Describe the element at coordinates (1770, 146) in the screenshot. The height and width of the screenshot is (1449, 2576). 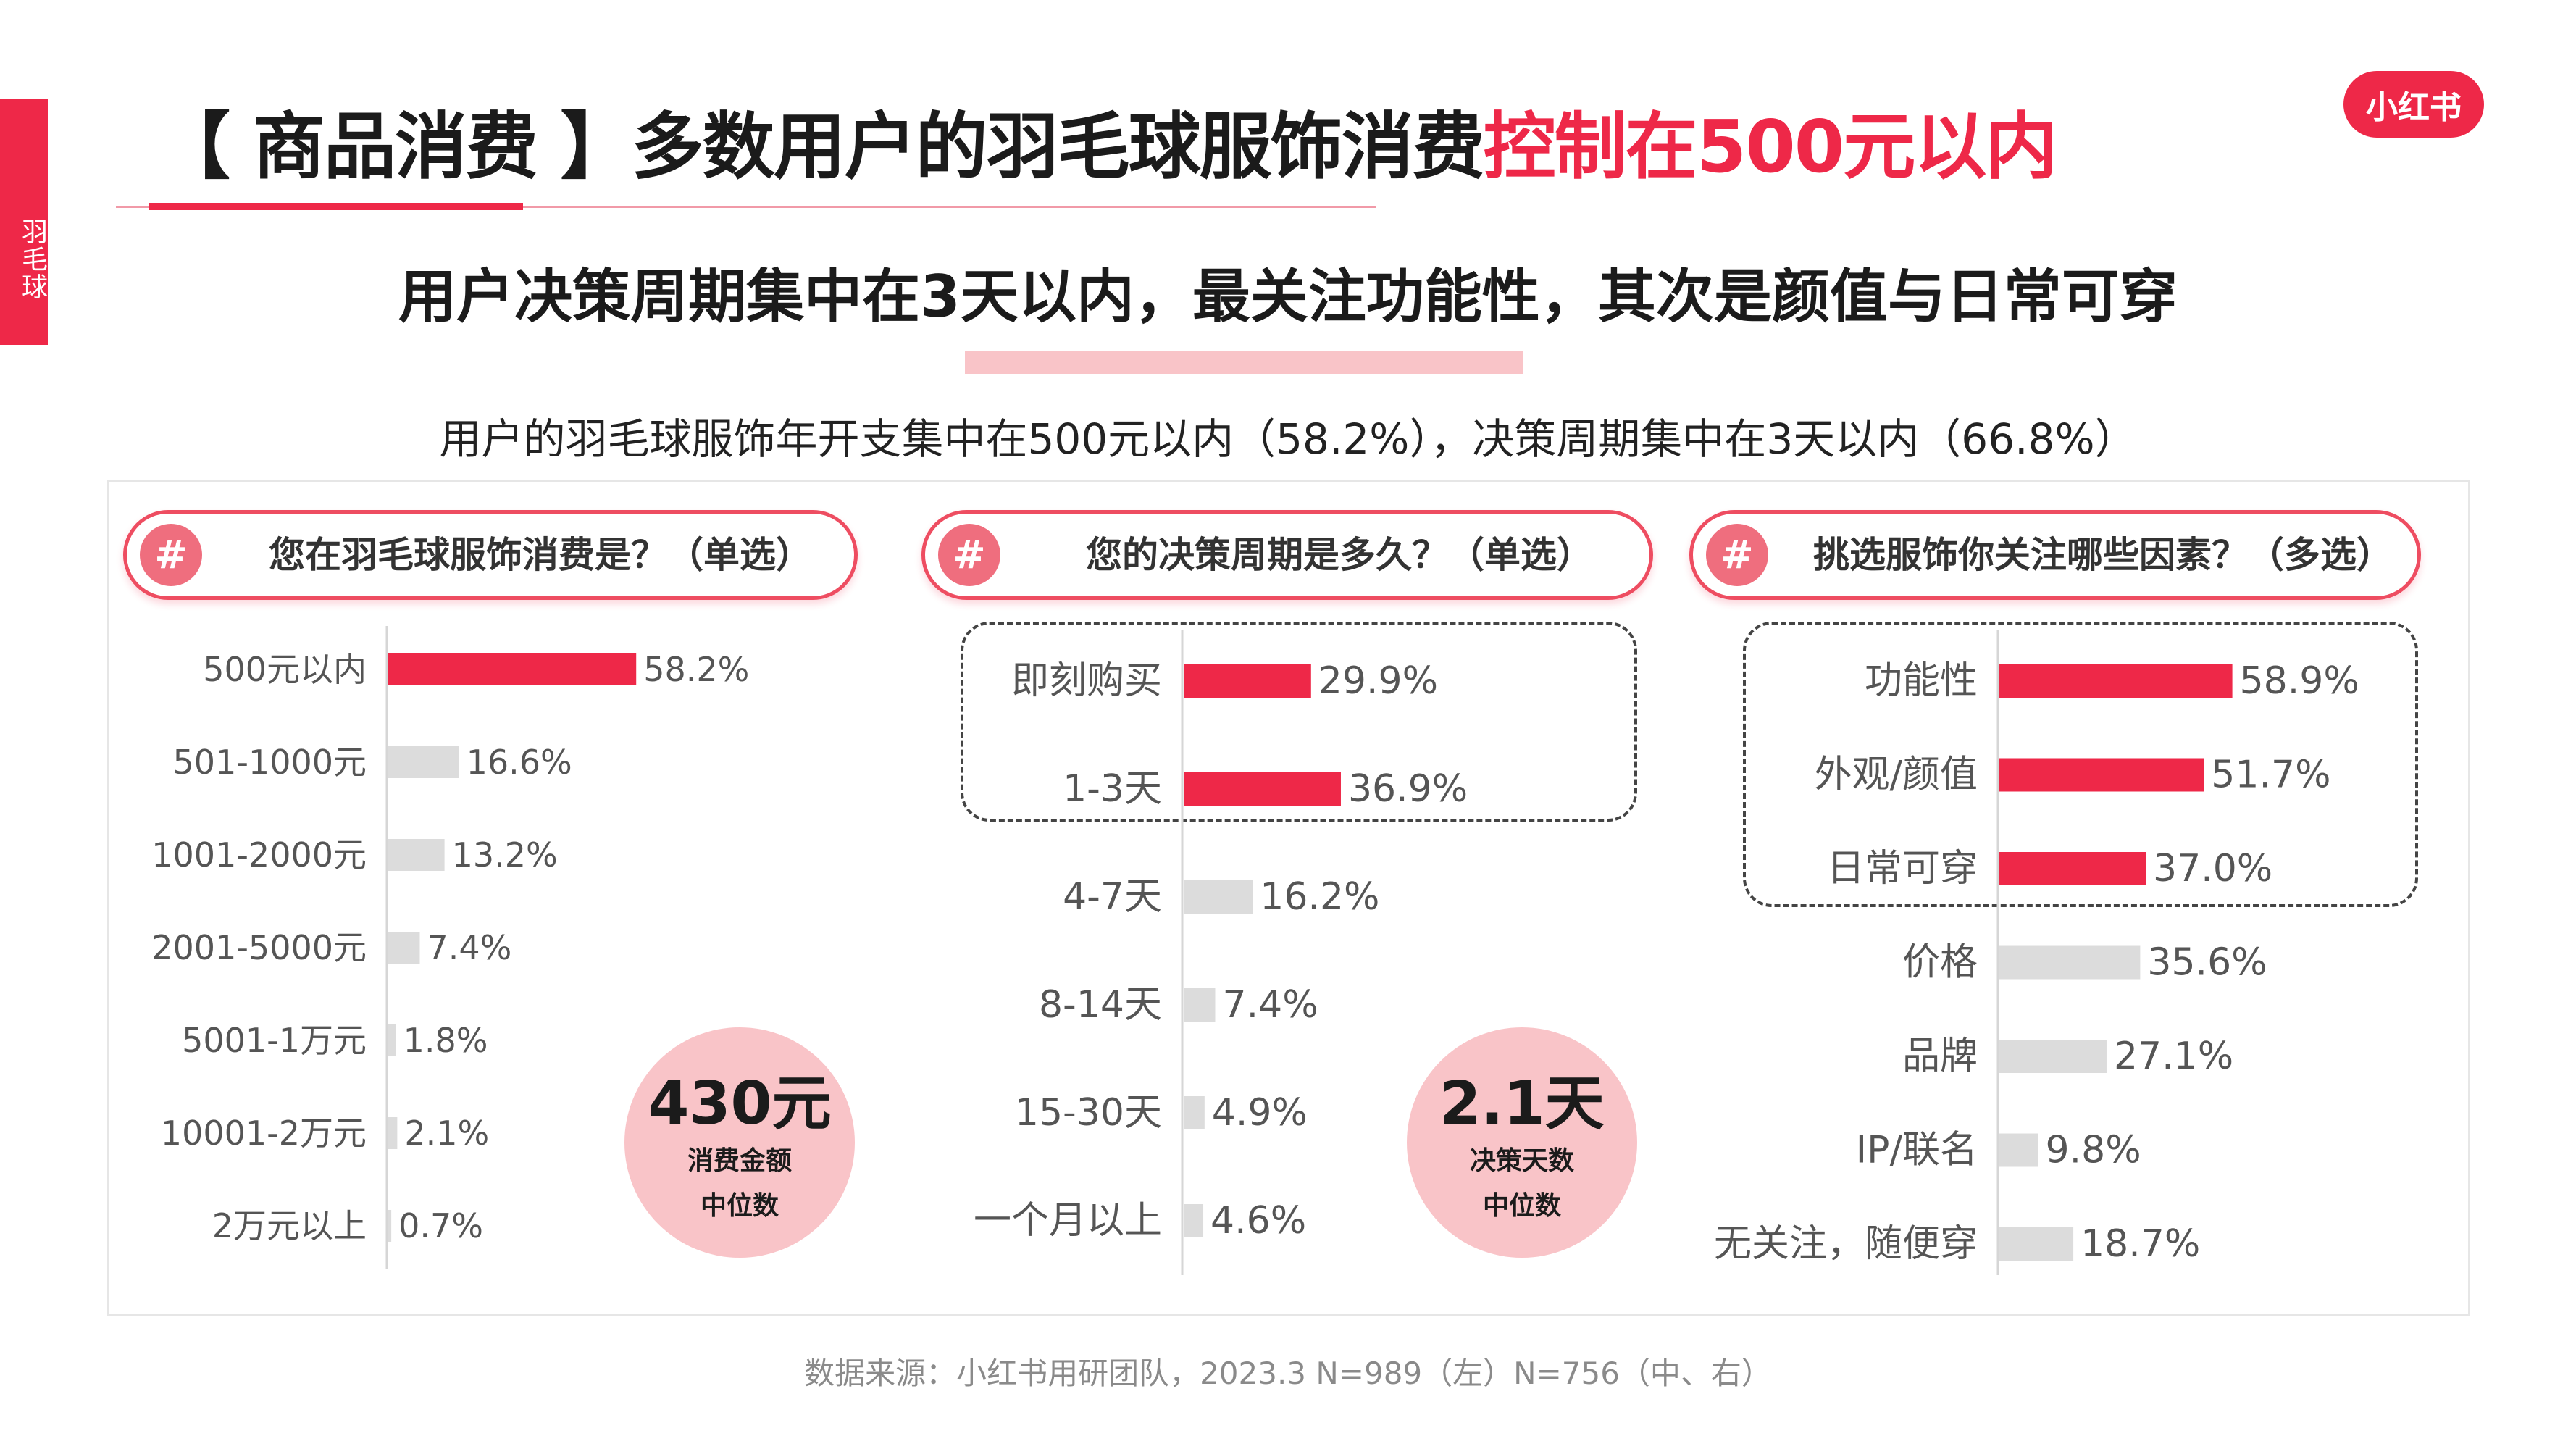
I see `page-title-highlight: 控制在500元以内` at that location.